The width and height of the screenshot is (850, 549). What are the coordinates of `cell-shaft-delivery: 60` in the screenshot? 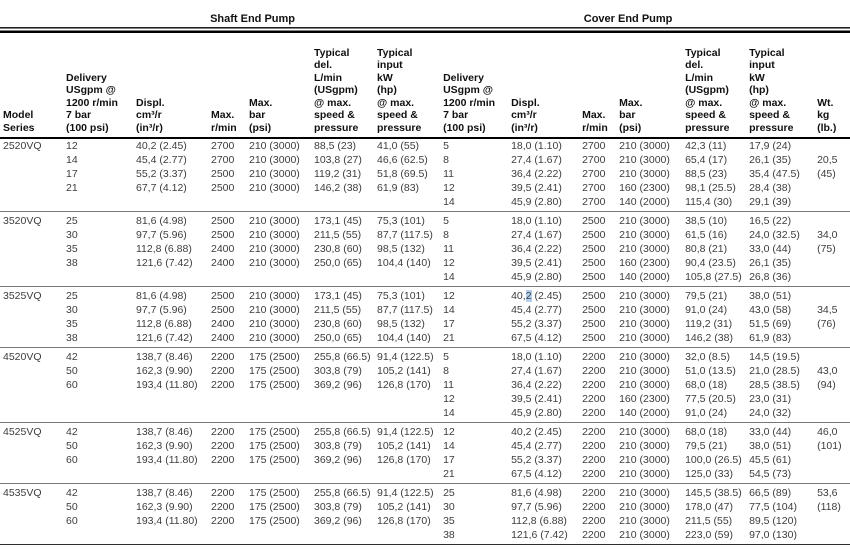 It's located at (72, 385).